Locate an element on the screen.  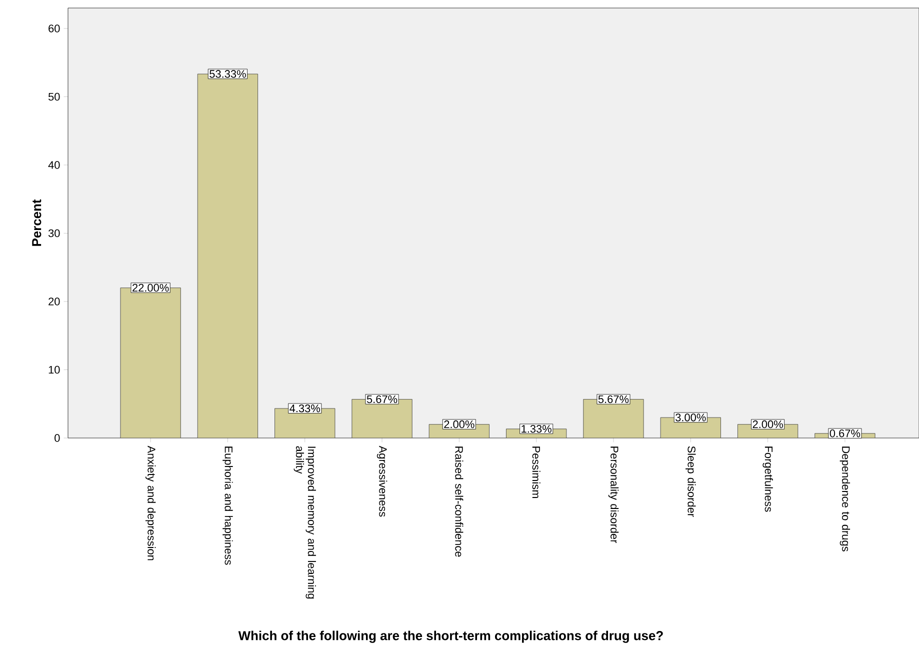
y-axis-title: Percent is located at coordinates (37, 222).